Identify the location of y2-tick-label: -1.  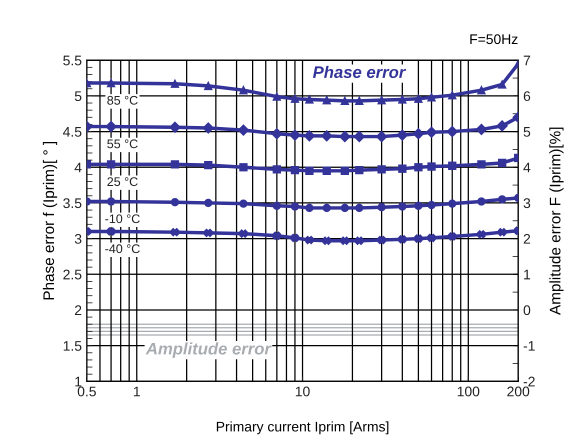
(529, 346).